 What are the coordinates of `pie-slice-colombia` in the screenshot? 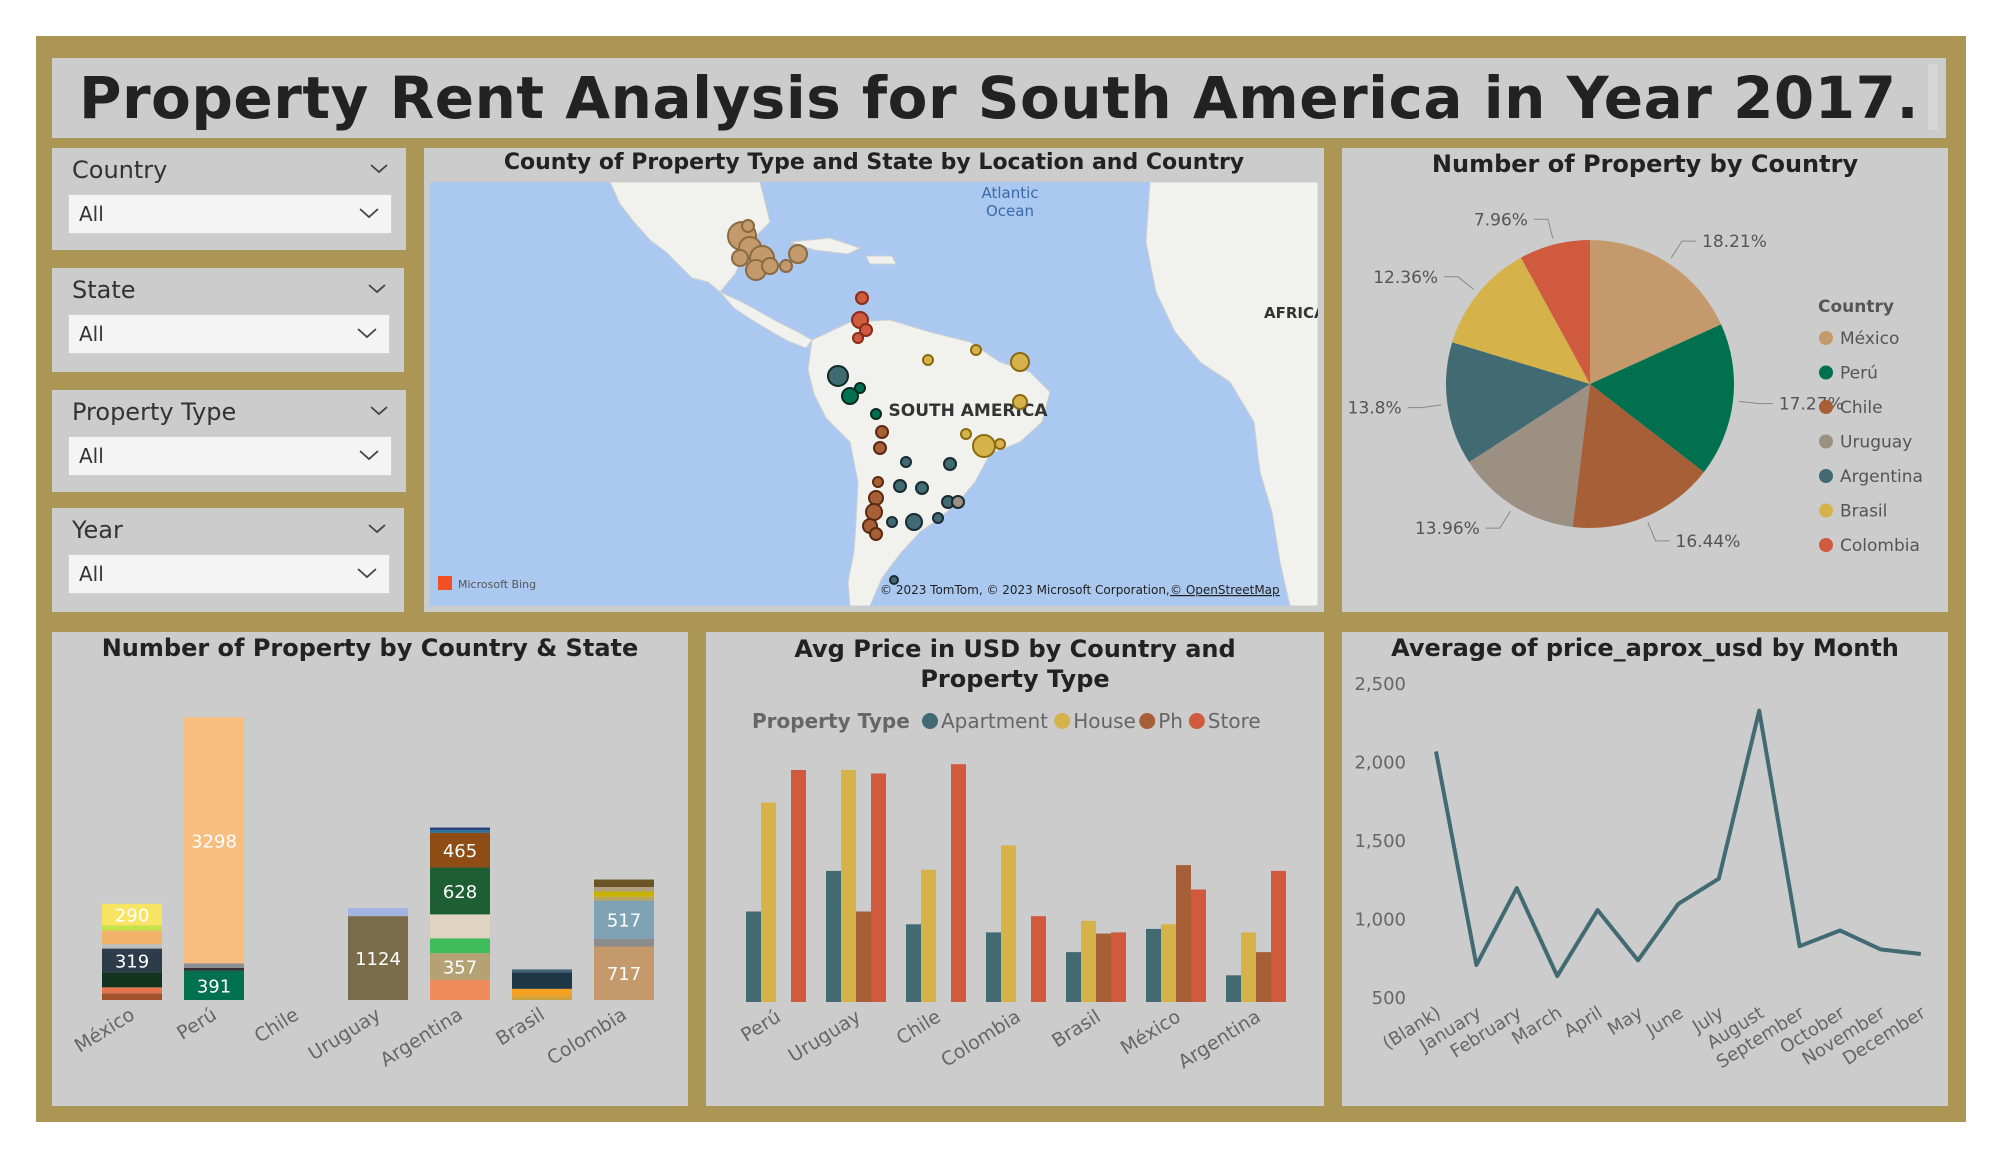 It's located at (1555, 312).